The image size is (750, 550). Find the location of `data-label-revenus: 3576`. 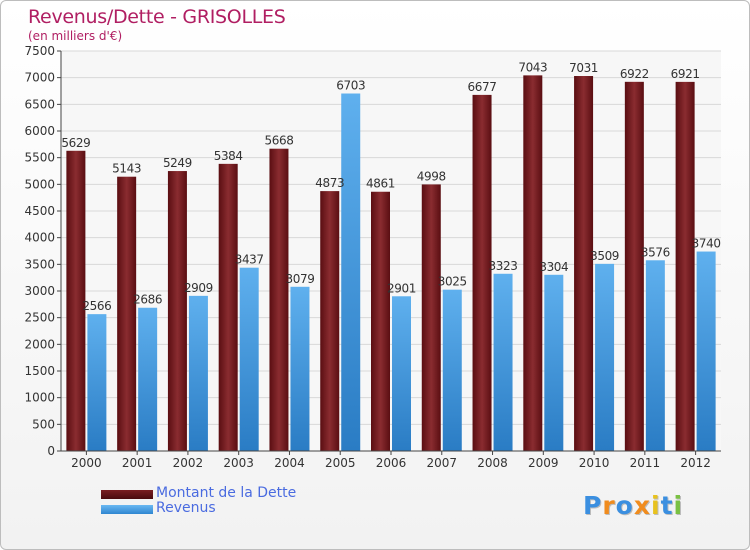

data-label-revenus: 3576 is located at coordinates (655, 252).